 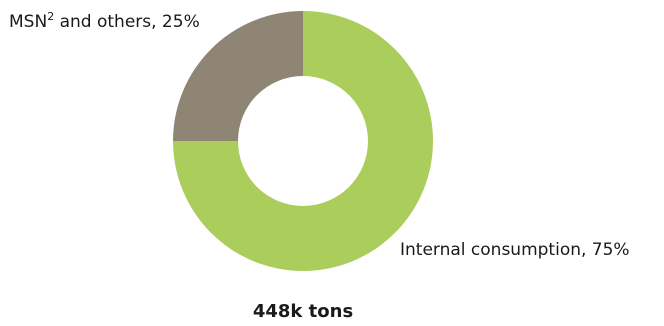 What do you see at coordinates (127, 22) in the screenshot?
I see `slice-label-msn-rest: and others, 25%` at bounding box center [127, 22].